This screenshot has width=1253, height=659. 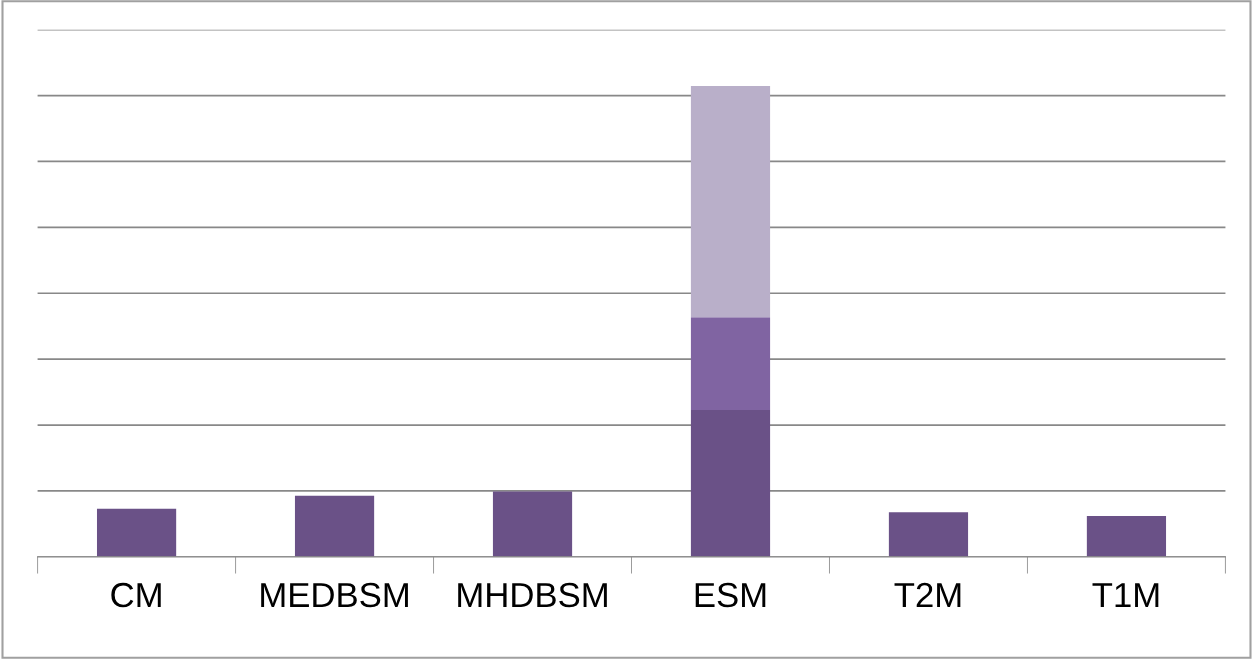 What do you see at coordinates (927, 595) in the screenshot?
I see `x-tick-label: T2M` at bounding box center [927, 595].